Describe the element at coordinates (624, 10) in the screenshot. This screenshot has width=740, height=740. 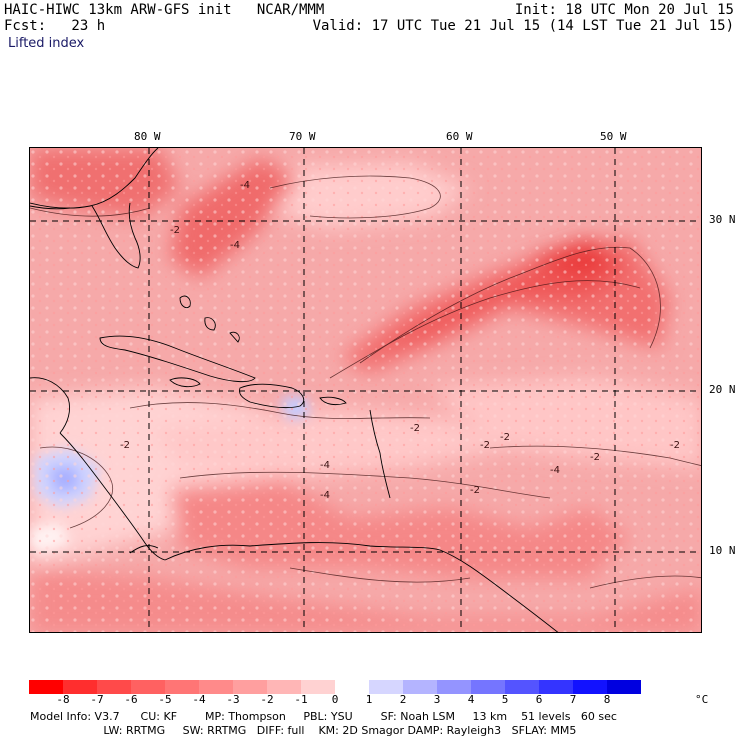
I see `init-time: Init: 18 UTC Mon 20 Jul 15` at that location.